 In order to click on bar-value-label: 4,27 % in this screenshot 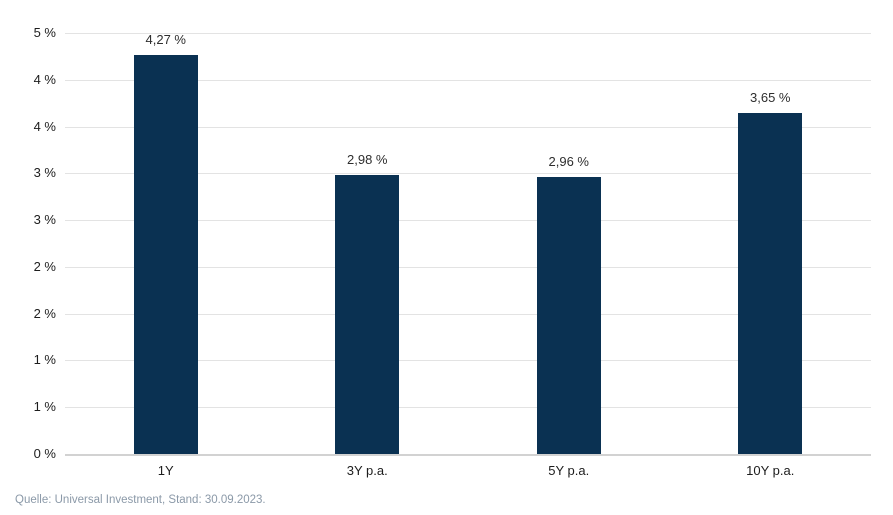, I will do `click(165, 39)`.